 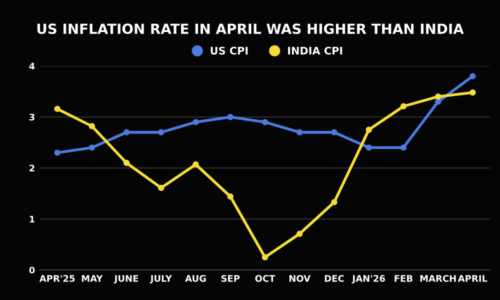 I want to click on x-tick-label: FEB, so click(x=403, y=278).